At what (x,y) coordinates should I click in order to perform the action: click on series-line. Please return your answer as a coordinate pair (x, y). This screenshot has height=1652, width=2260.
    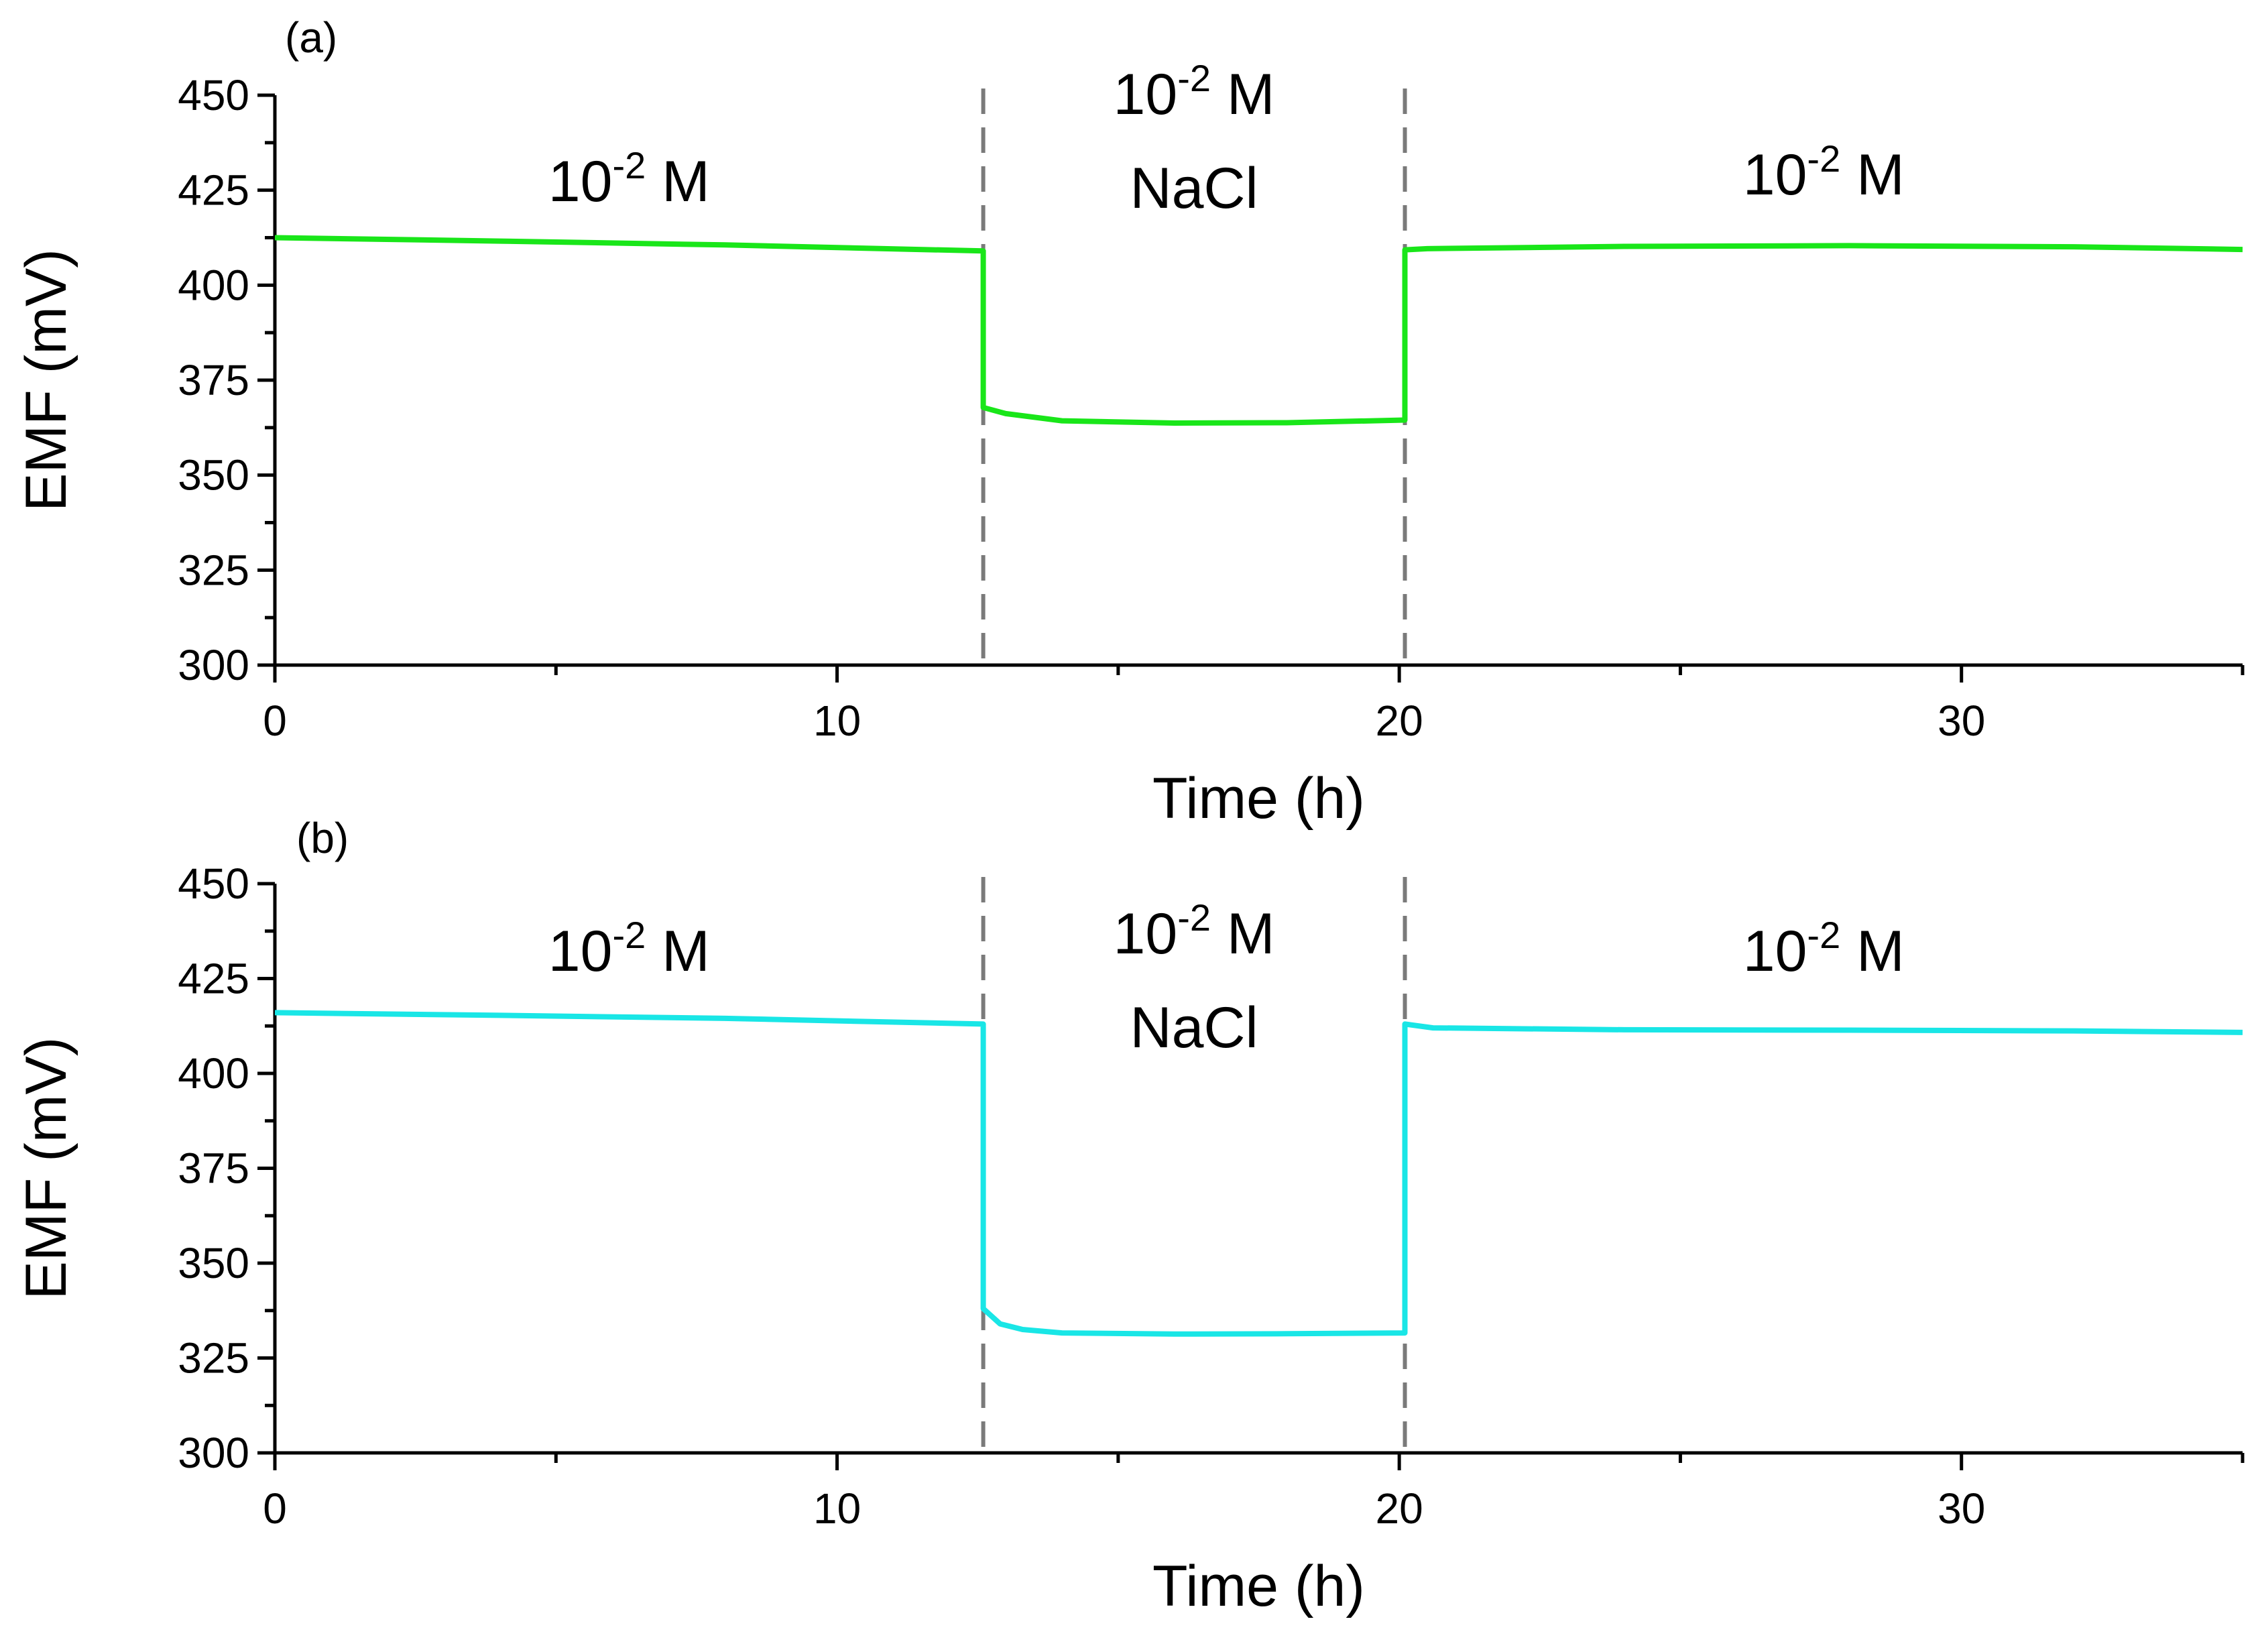
    Looking at the image, I should click on (1259, 330).